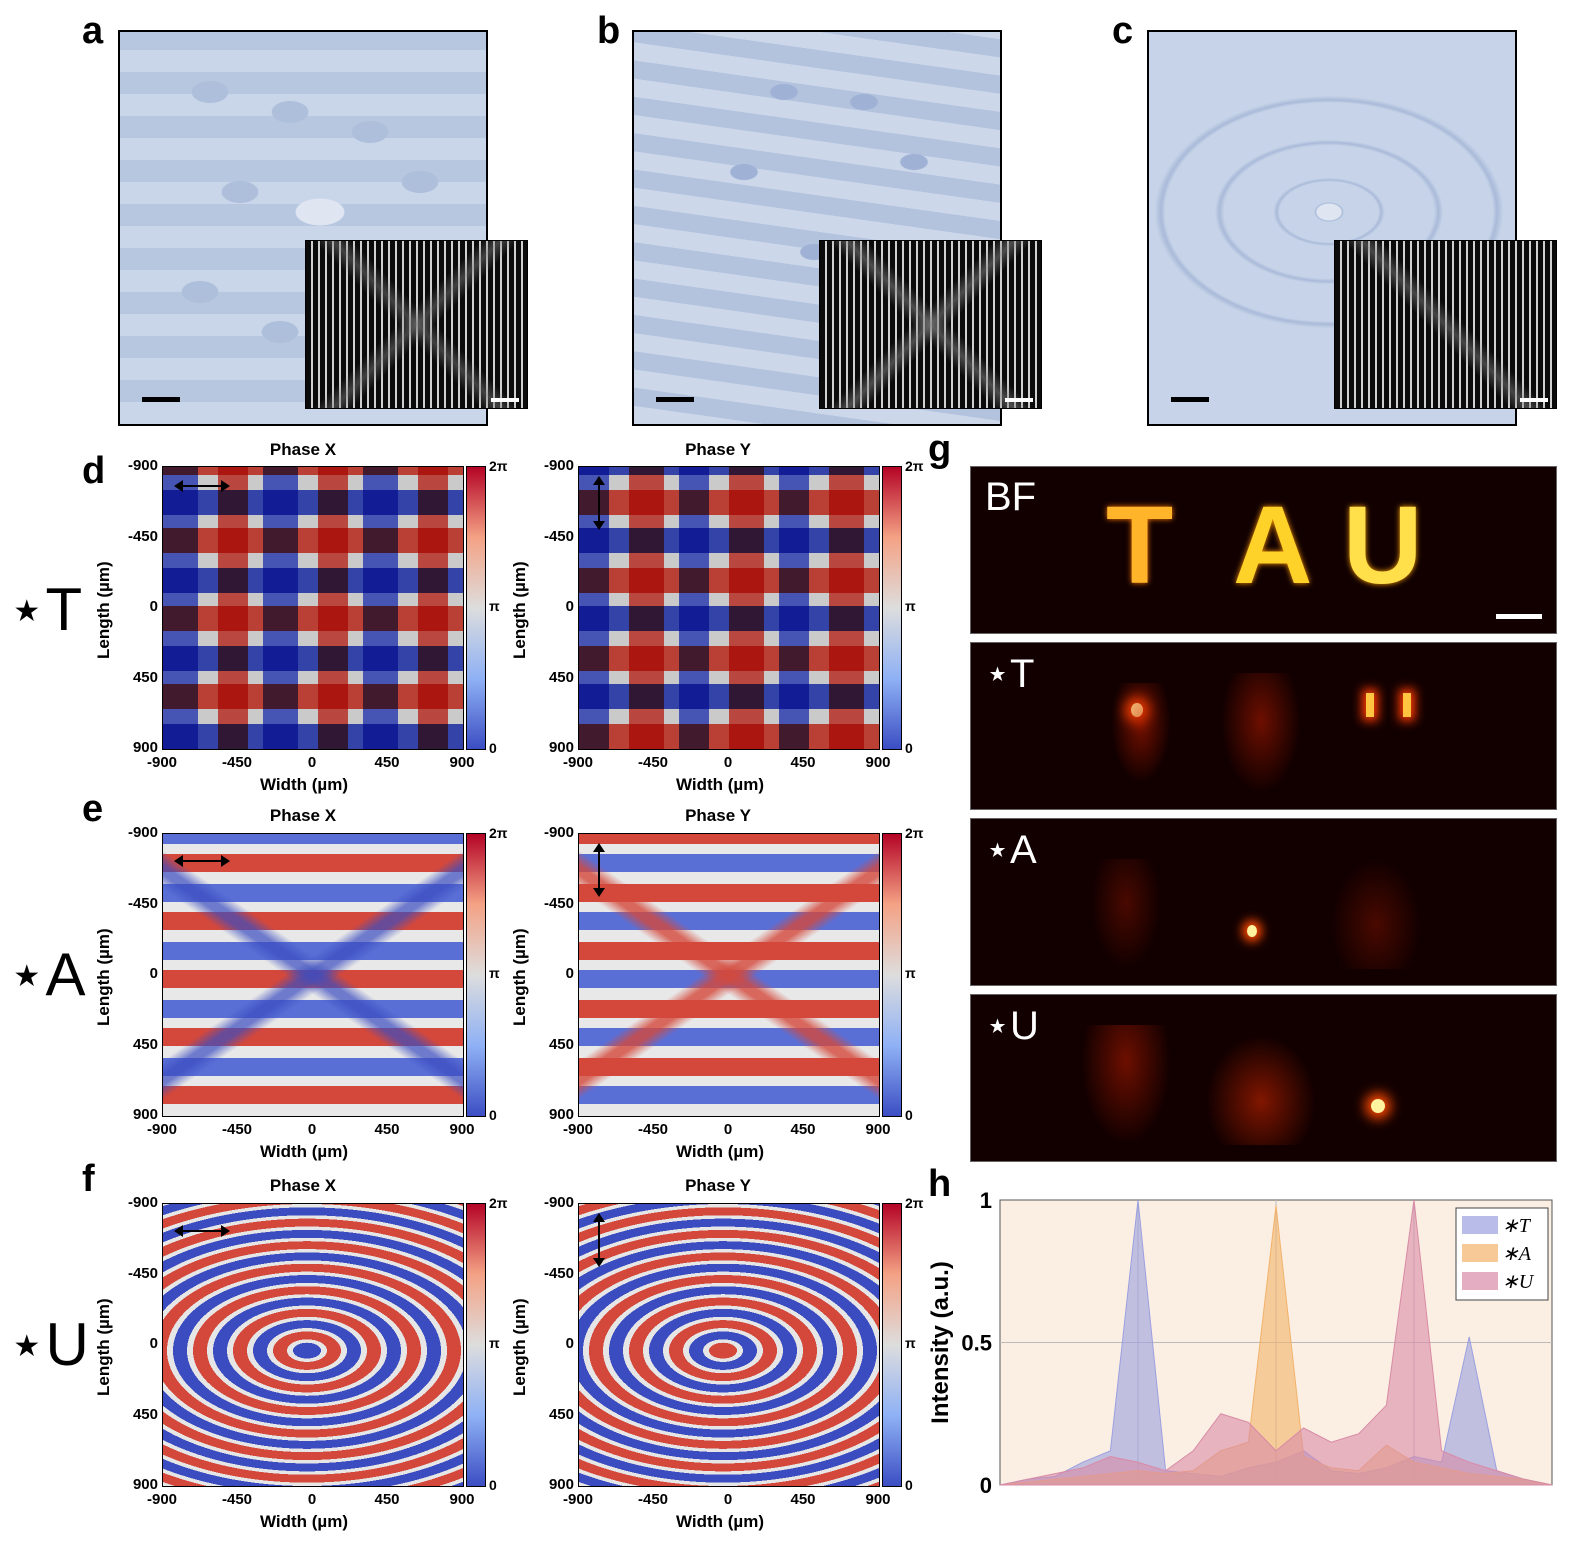  Describe the element at coordinates (303, 1185) in the screenshot. I see `phase-x-title-f: Phase X` at that location.